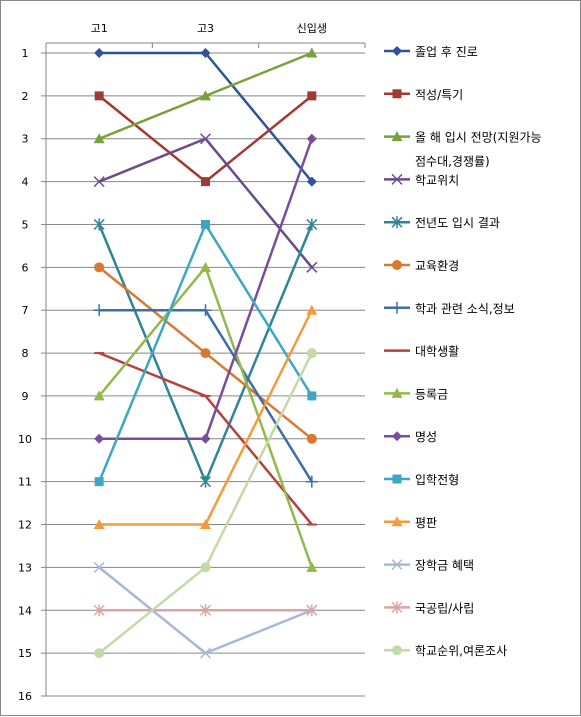 Image resolution: width=581 pixels, height=717 pixels. What do you see at coordinates (437, 180) in the screenshot?
I see `legend-label: 학교위치` at bounding box center [437, 180].